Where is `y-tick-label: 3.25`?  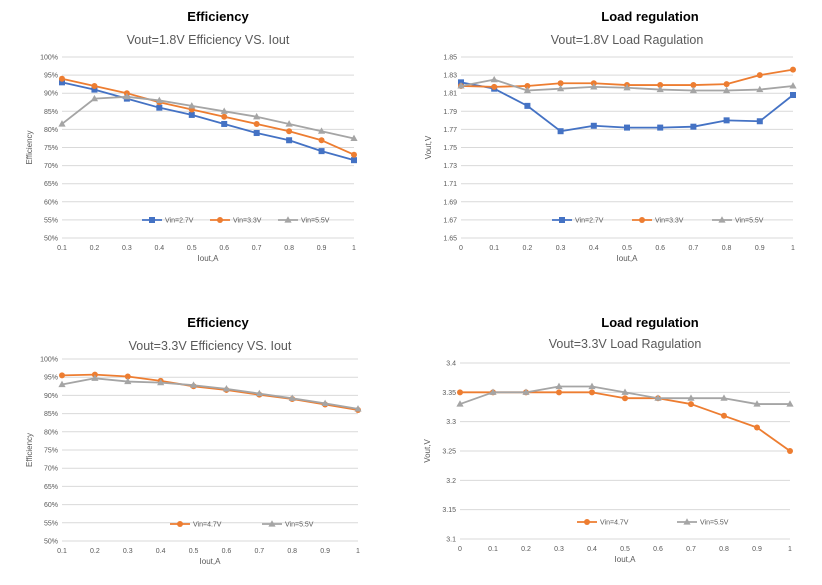
y-tick-label: 3.25 is located at coordinates (449, 452).